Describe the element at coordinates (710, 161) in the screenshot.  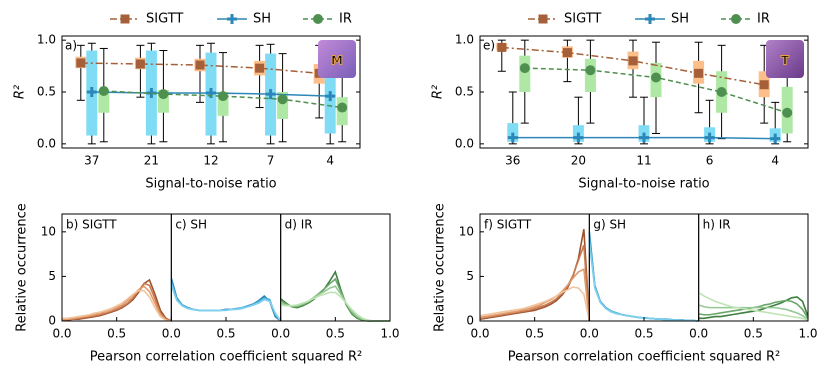
I see `x-tick-label: 6` at that location.